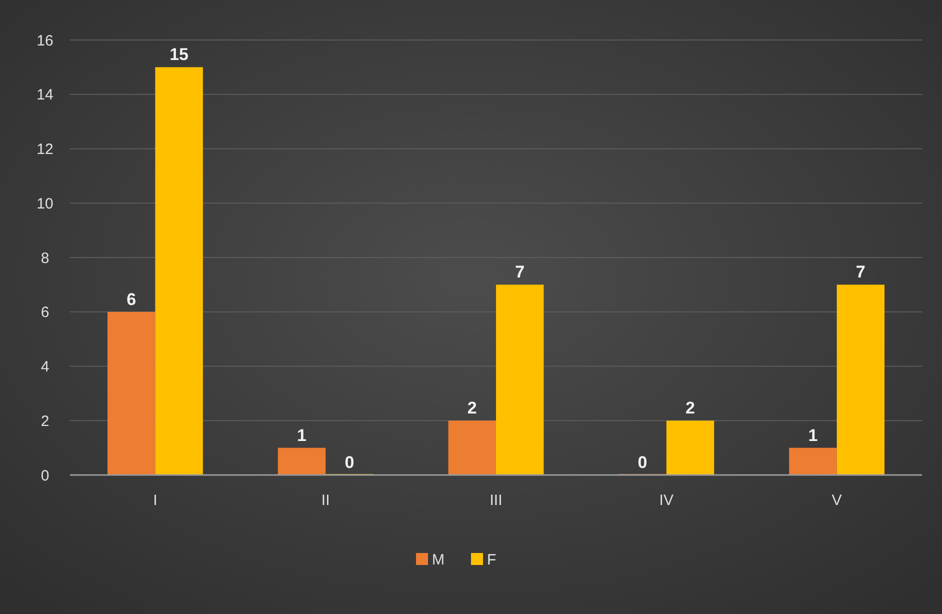 The image size is (942, 614). I want to click on y-tick-label: 6, so click(45, 313).